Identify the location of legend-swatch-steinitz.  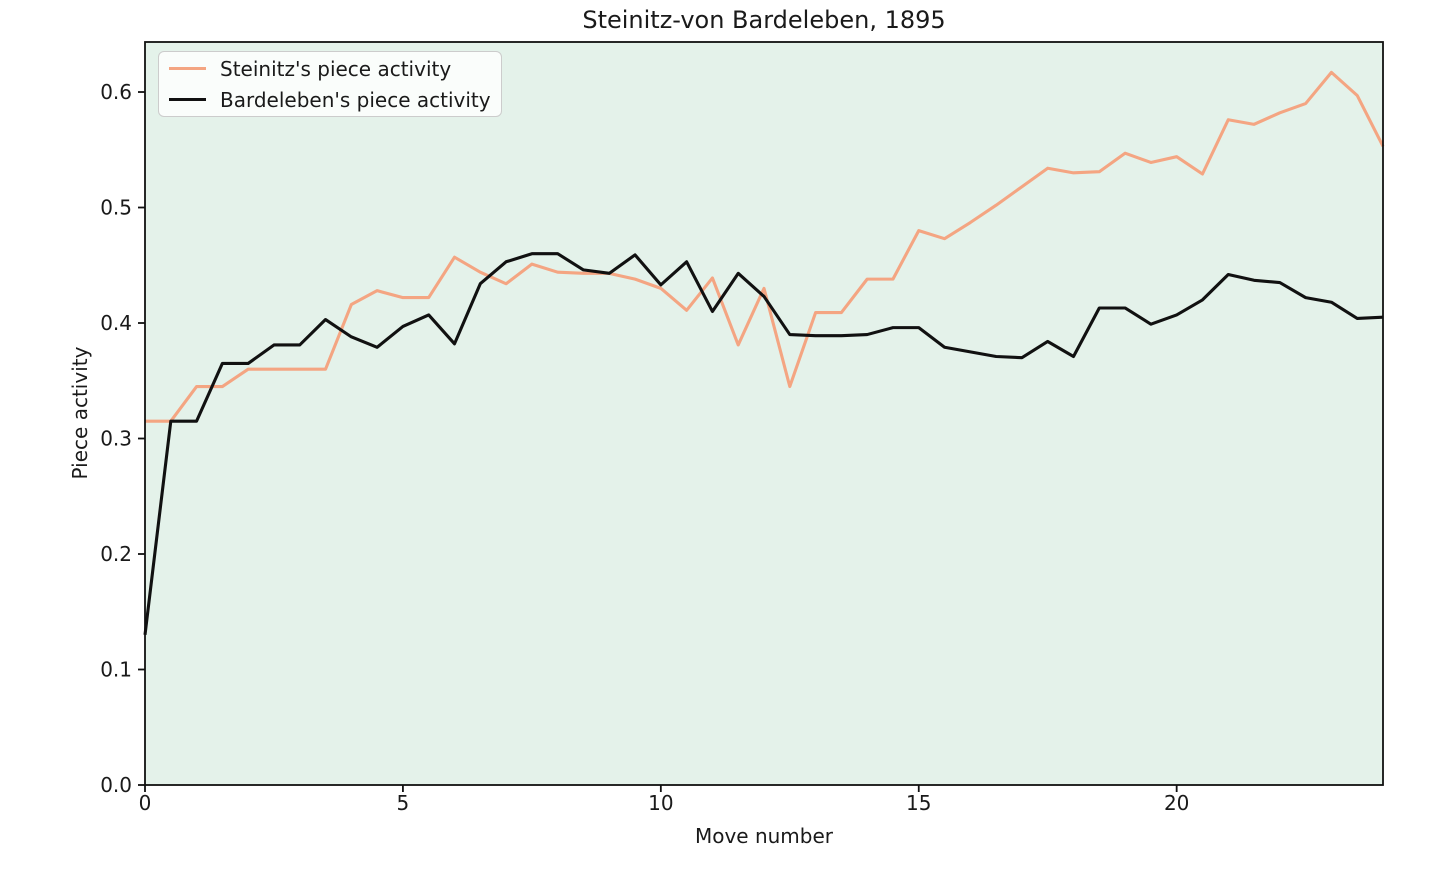
(187, 68).